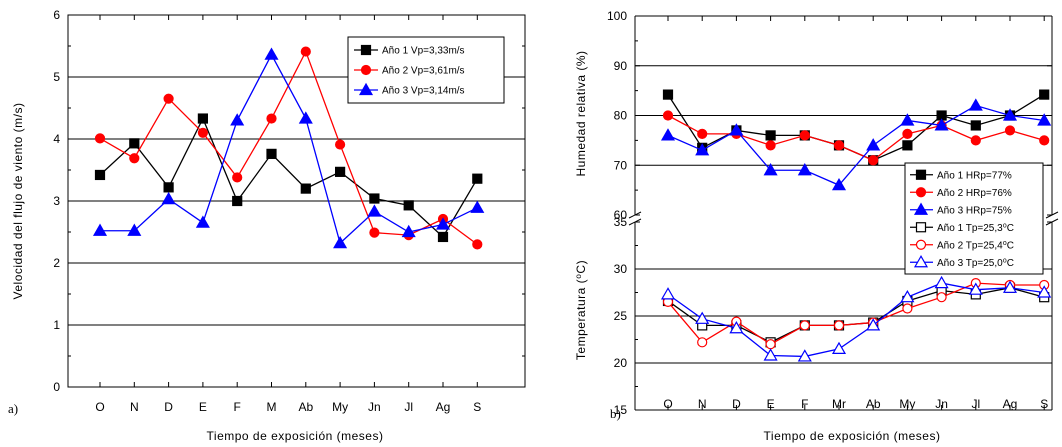  I want to click on y-tick-label: 1, so click(56, 325).